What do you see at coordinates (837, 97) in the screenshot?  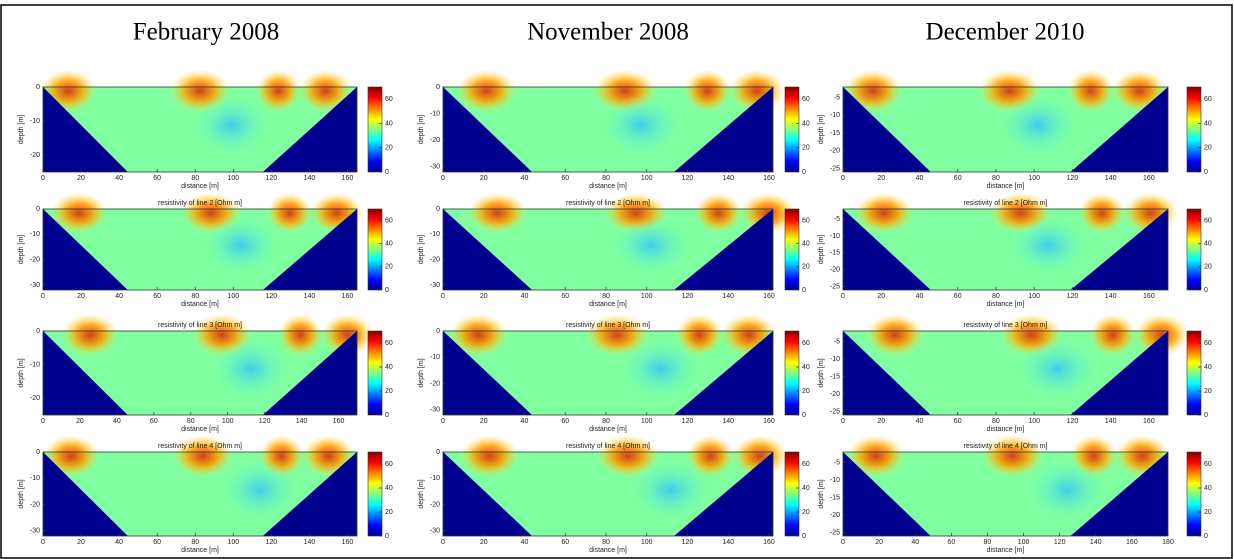 I see `y-tick-label: -5` at bounding box center [837, 97].